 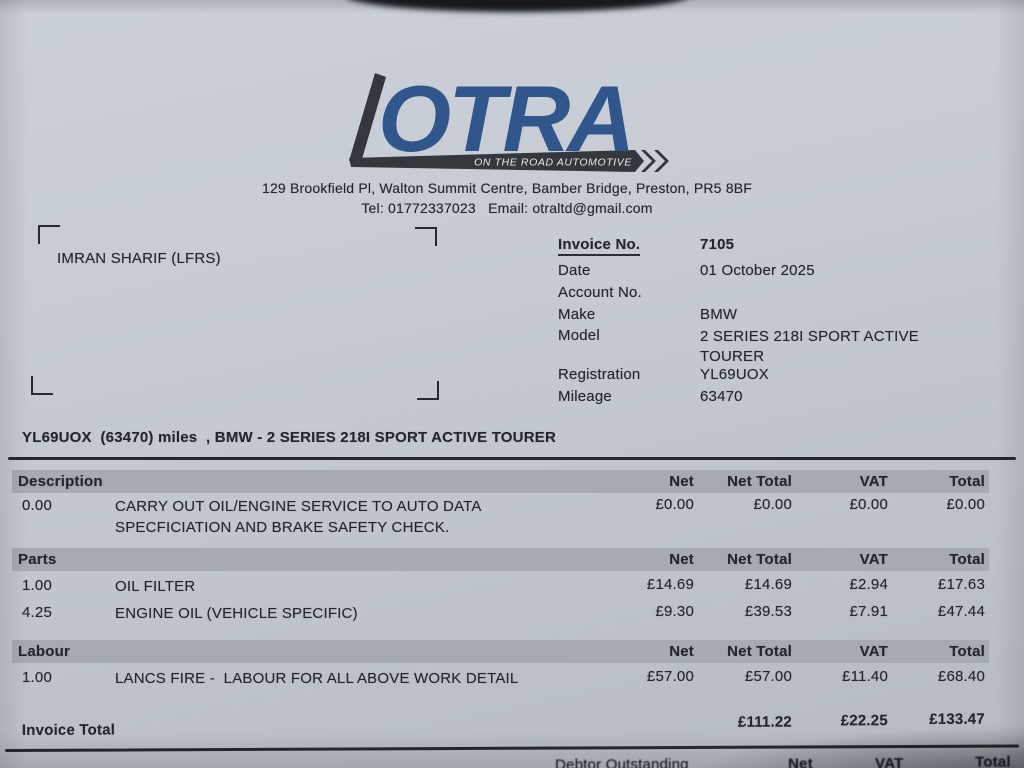 I want to click on invoice-total-net-total: £111.22, so click(x=764, y=722).